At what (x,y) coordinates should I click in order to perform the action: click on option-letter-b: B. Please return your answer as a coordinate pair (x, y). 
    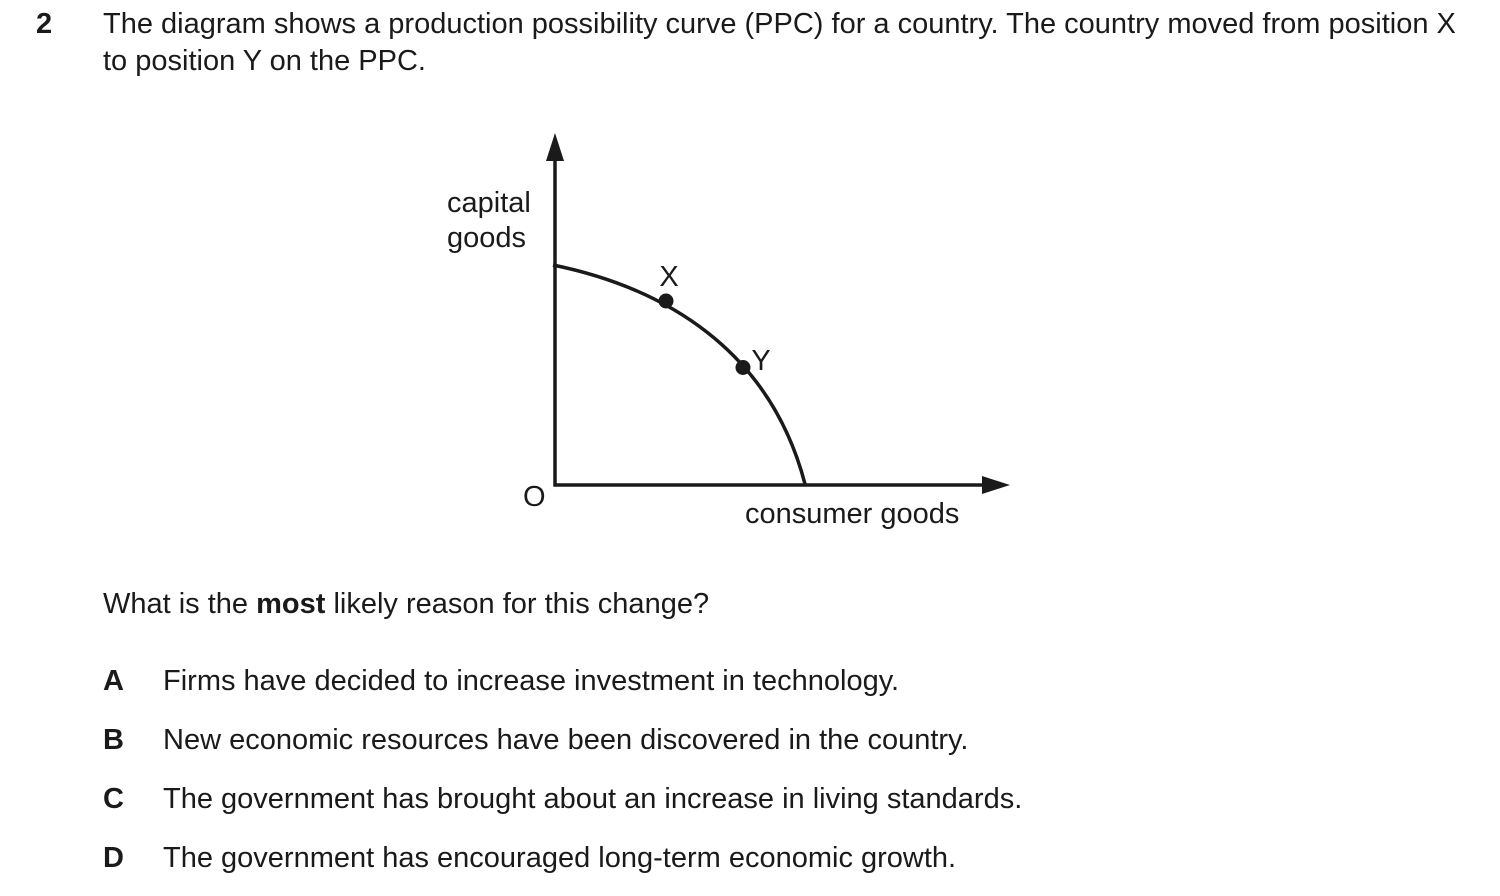
    Looking at the image, I should click on (113, 740).